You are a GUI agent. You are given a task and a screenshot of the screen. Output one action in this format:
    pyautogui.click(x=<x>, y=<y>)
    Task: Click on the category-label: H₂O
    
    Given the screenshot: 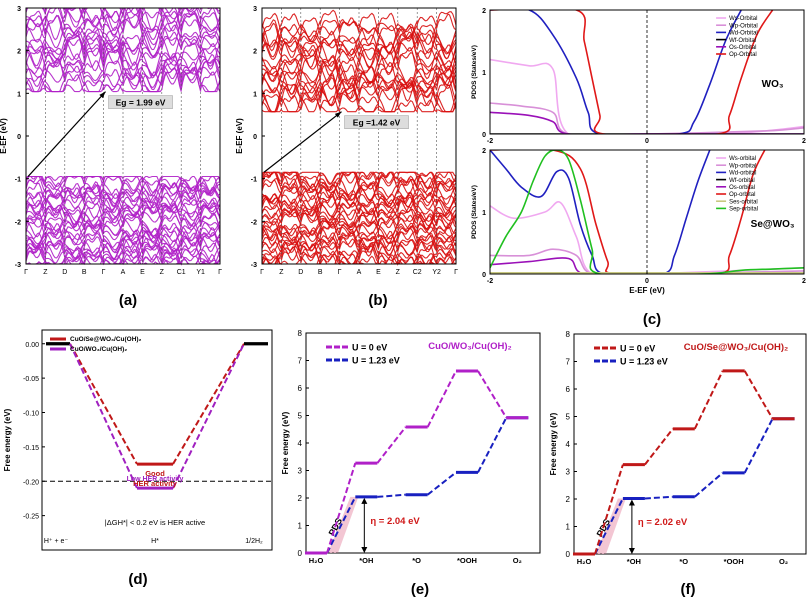 What is the action you would take?
    pyautogui.click(x=584, y=561)
    